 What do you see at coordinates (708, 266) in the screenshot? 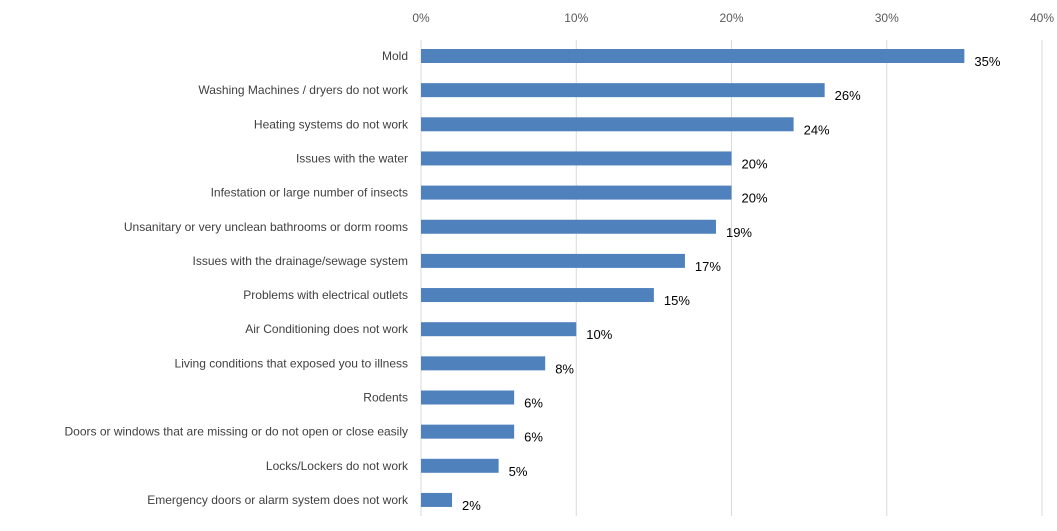
I see `data-label: 17%` at bounding box center [708, 266].